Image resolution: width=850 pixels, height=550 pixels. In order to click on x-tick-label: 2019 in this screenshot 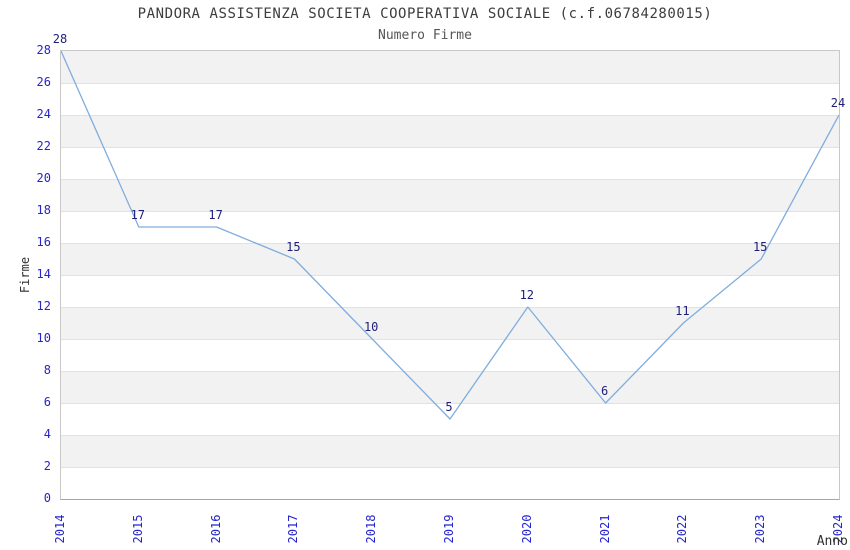, I will do `click(449, 529)`.